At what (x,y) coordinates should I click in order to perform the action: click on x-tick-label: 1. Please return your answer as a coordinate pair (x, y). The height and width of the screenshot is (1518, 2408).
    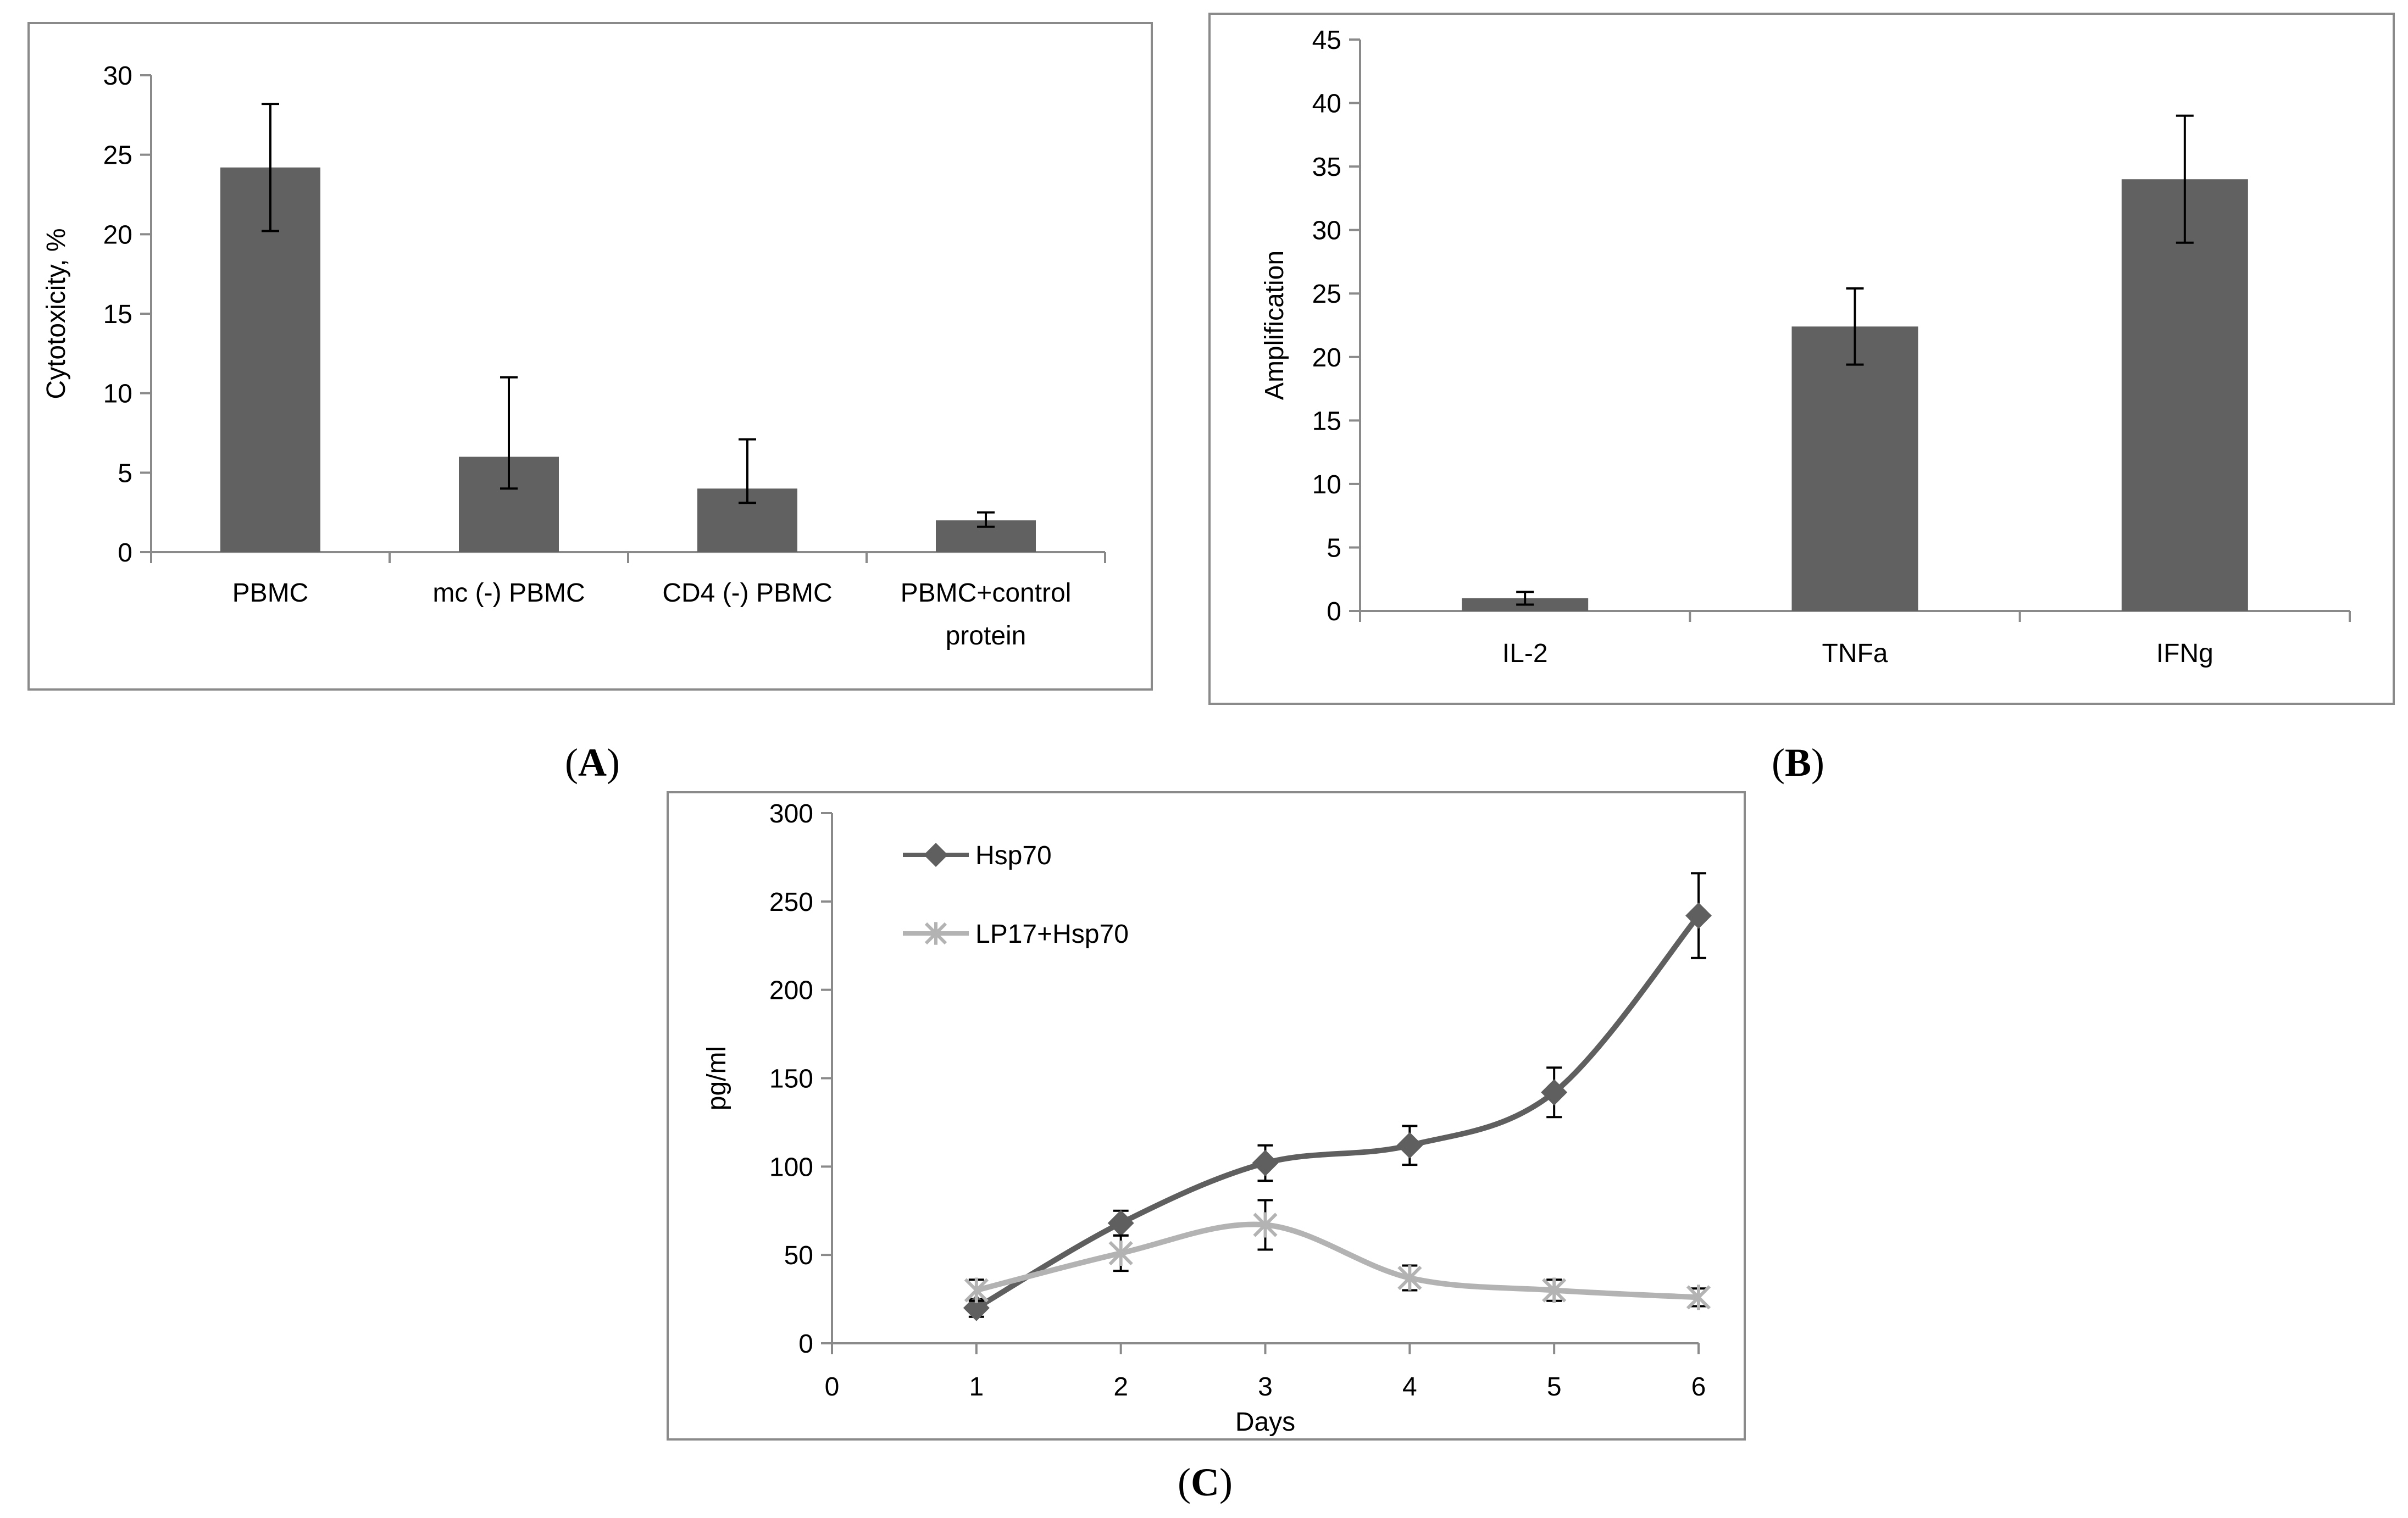
    Looking at the image, I should click on (976, 1387).